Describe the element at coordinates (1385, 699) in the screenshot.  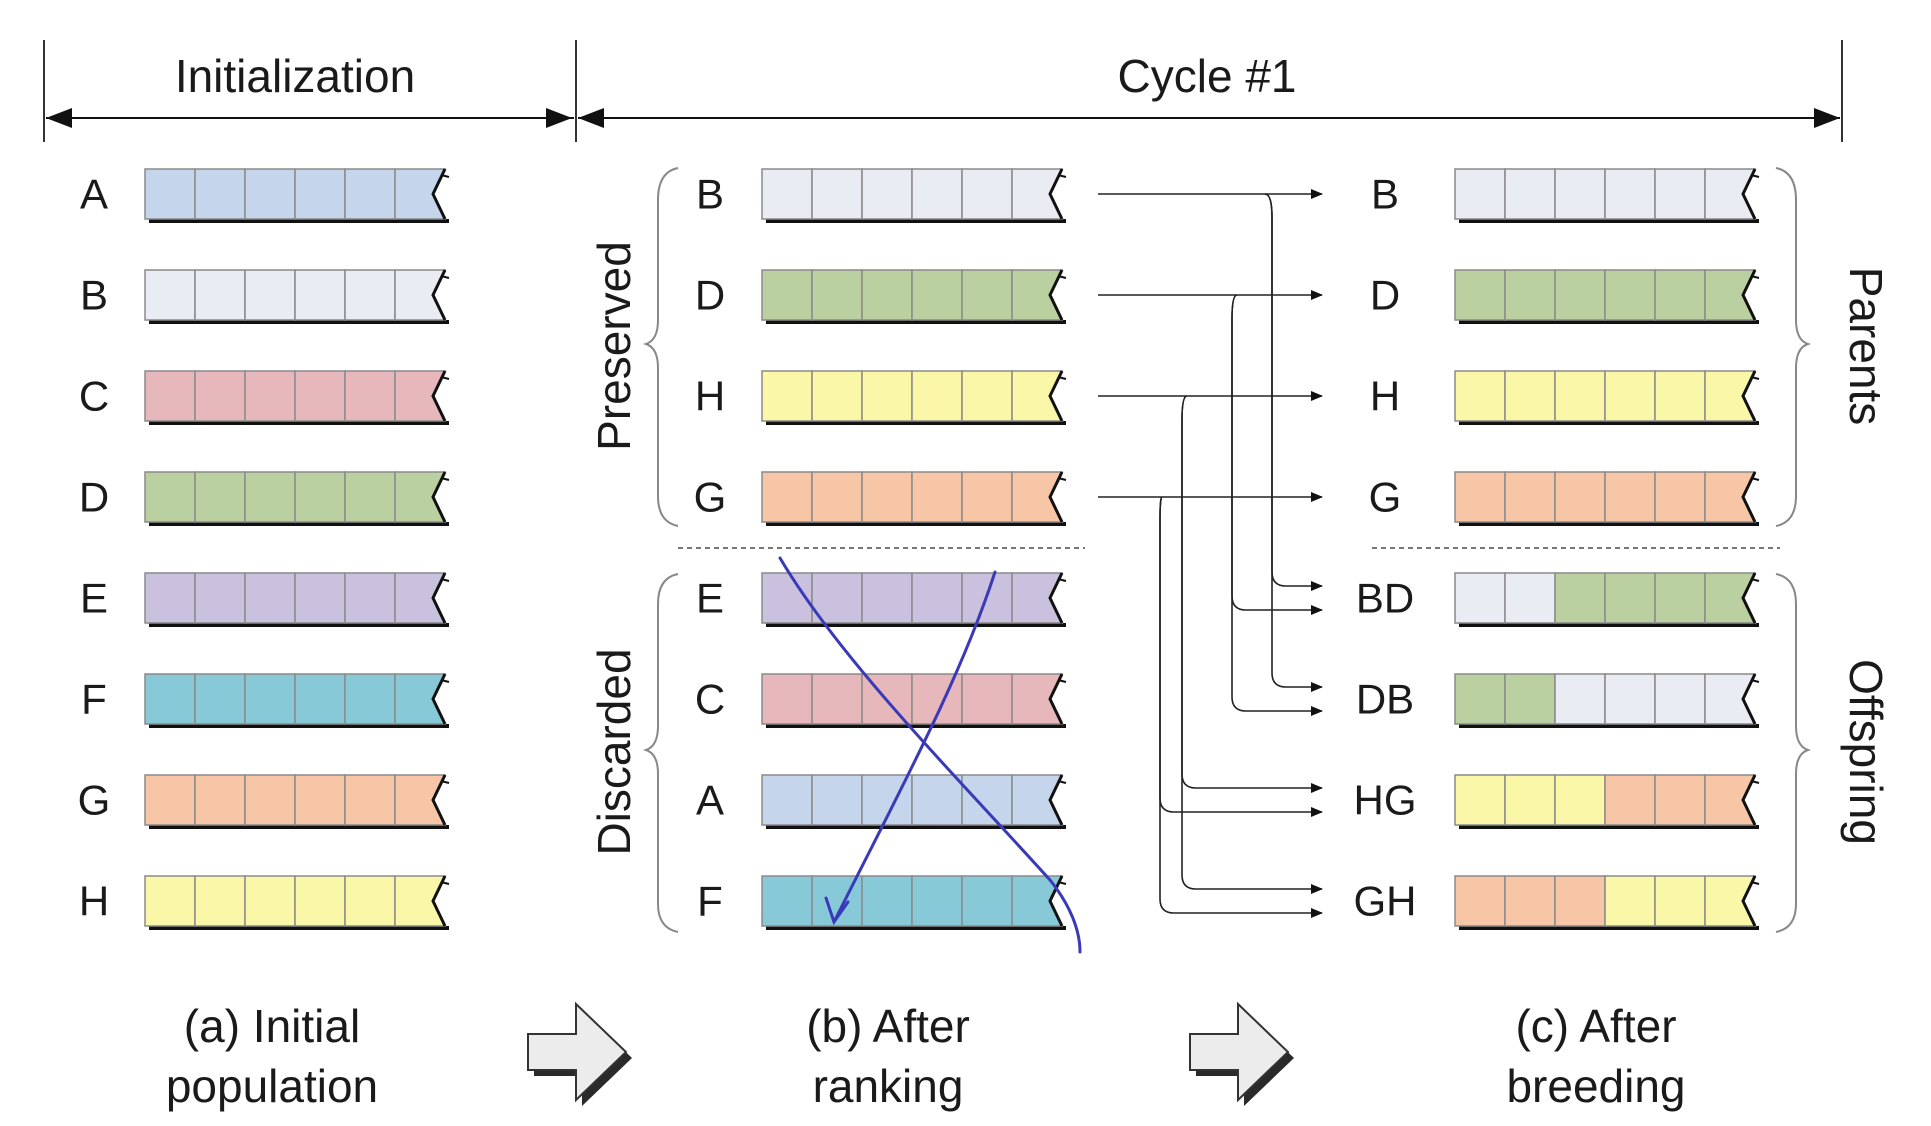
I see `row-label-DB: DB` at that location.